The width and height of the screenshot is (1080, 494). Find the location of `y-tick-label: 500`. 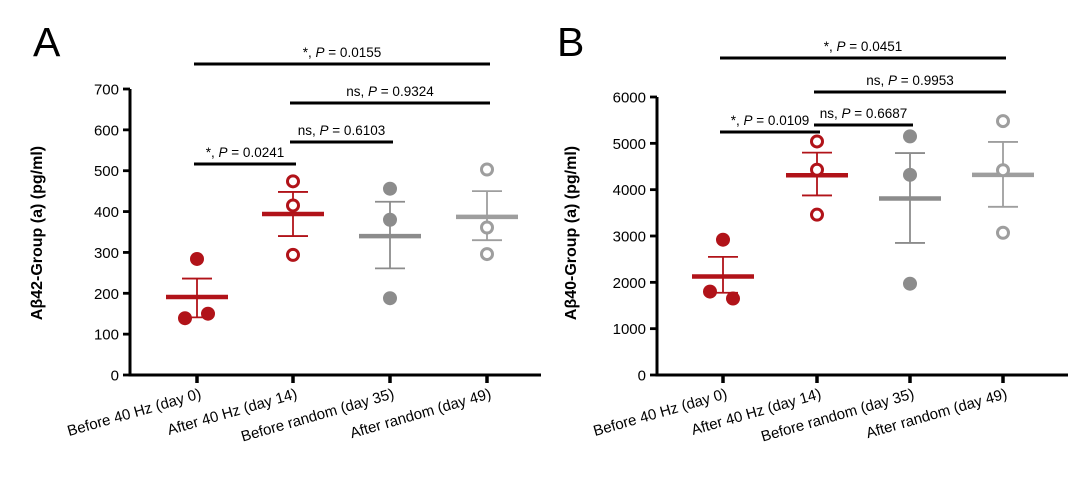

y-tick-label: 500 is located at coordinates (106, 171).